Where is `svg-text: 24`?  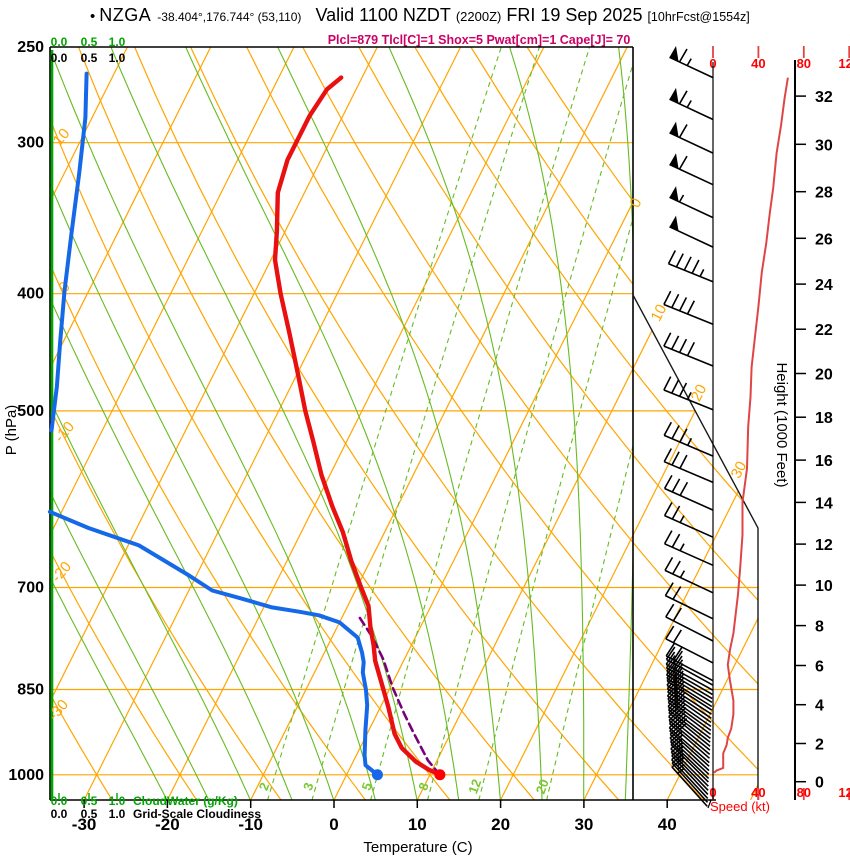
svg-text: 24 is located at coordinates (824, 285).